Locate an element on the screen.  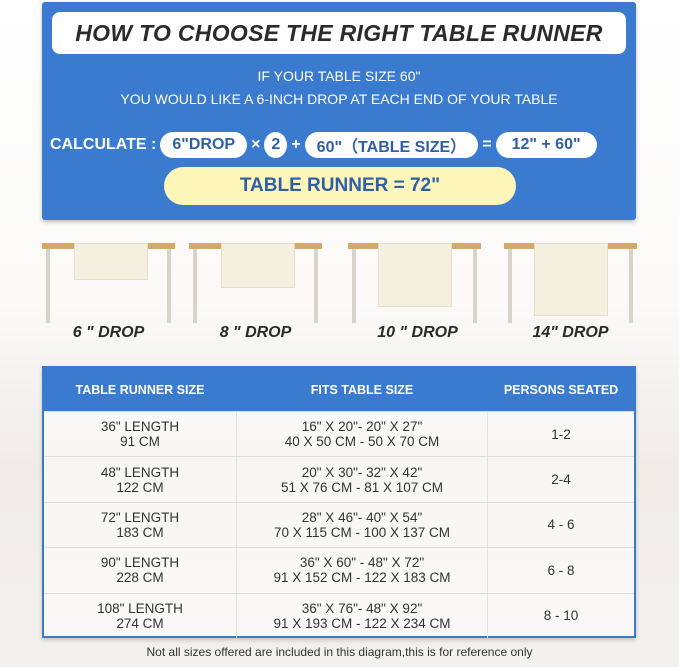
header-fits-size: FITS TABLE SIZE is located at coordinates (362, 389).